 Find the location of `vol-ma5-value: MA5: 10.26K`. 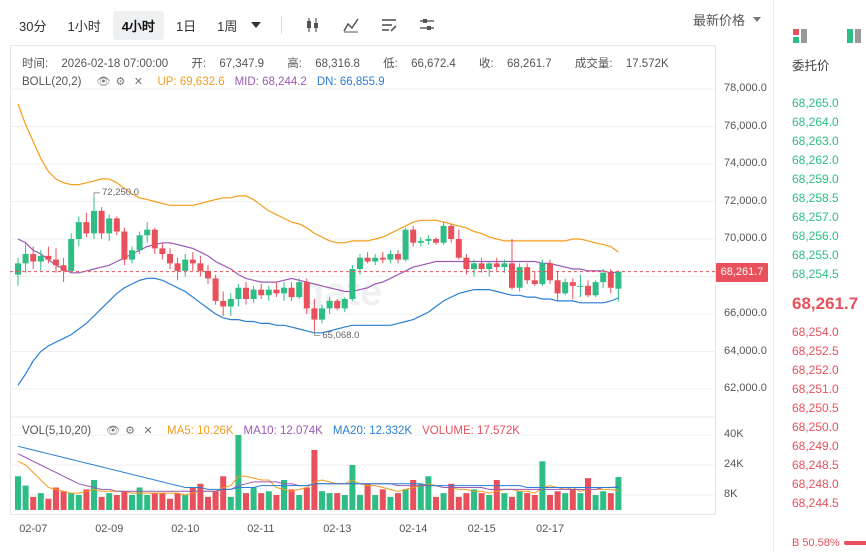

vol-ma5-value: MA5: 10.26K is located at coordinates (200, 431).